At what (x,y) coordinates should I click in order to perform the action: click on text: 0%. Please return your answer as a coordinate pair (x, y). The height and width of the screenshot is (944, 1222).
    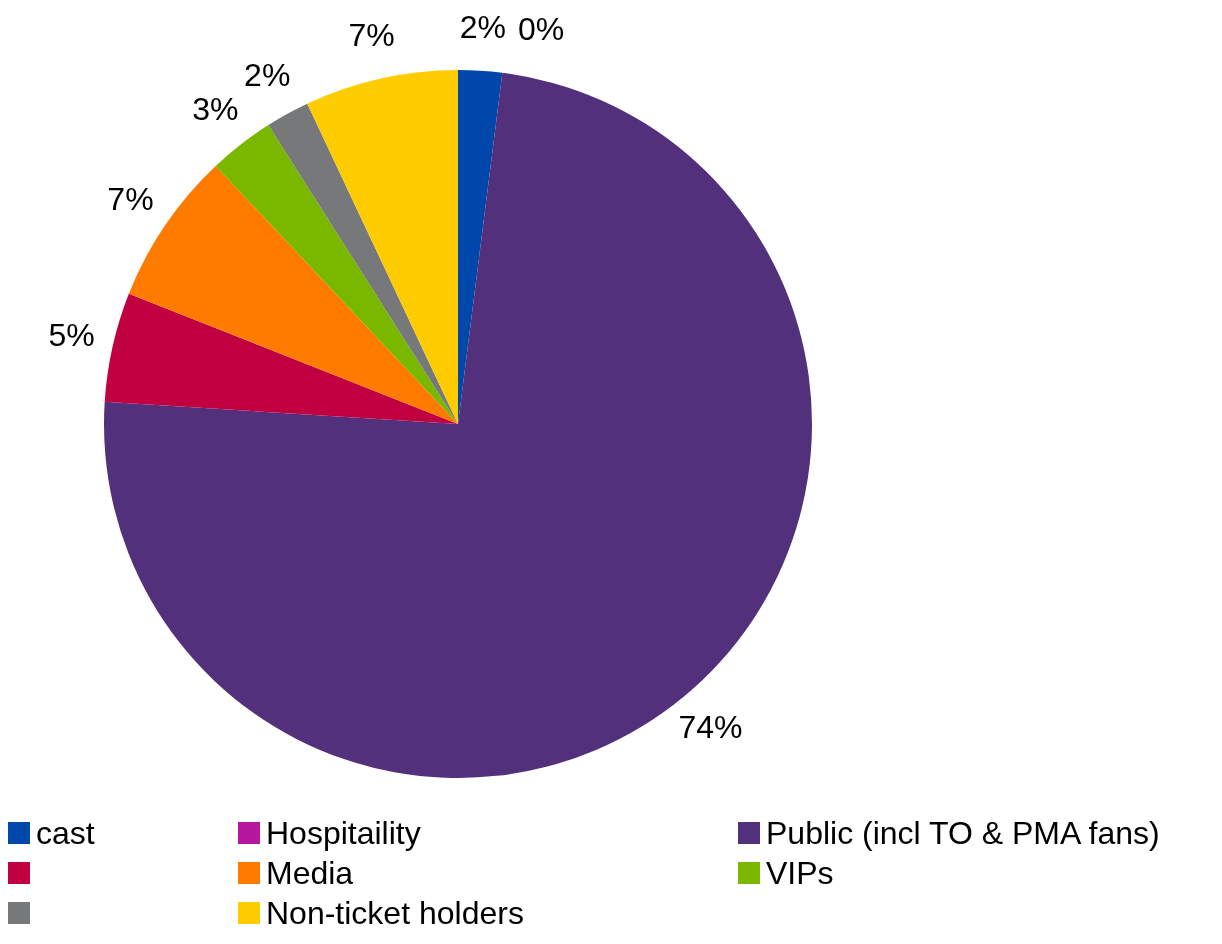
    Looking at the image, I should click on (541, 28).